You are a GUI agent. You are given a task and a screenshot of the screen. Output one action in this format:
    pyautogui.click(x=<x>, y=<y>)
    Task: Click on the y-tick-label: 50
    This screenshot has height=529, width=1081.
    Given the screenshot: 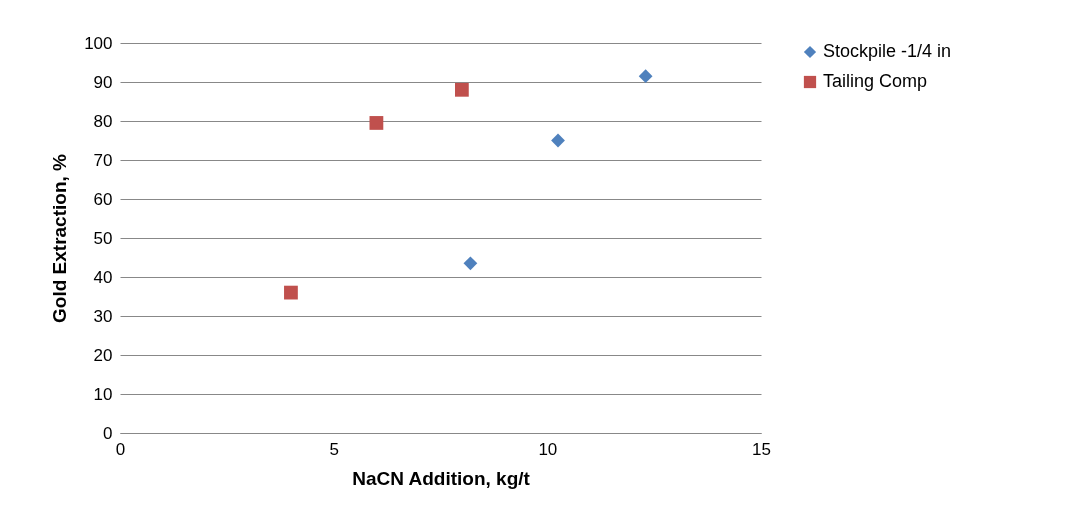 What is the action you would take?
    pyautogui.click(x=103, y=238)
    